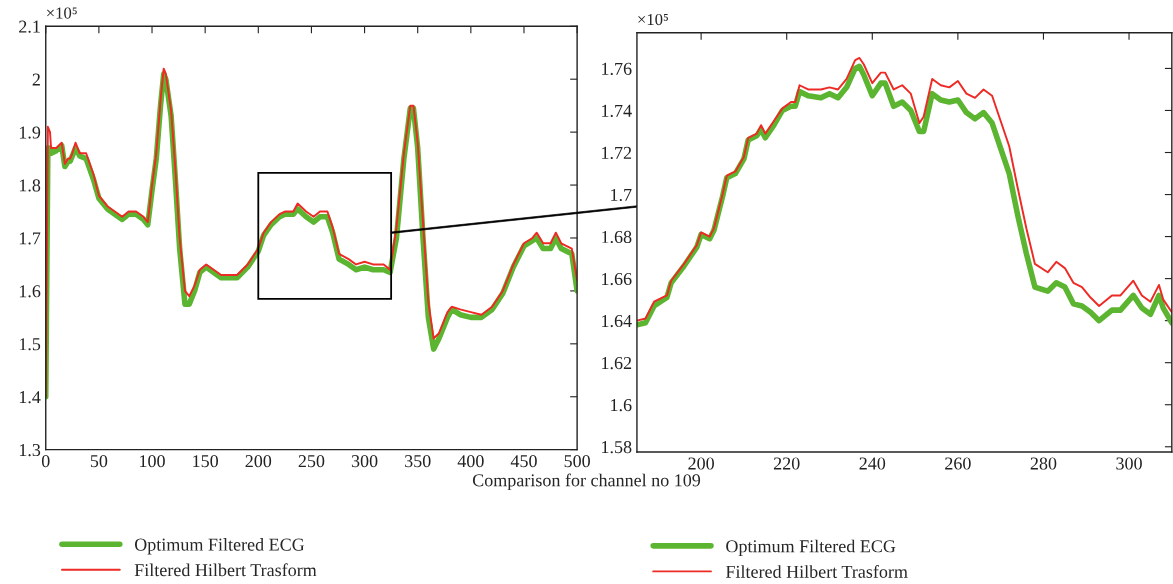  What do you see at coordinates (30, 185) in the screenshot?
I see `y-tick-label: 1.8` at bounding box center [30, 185].